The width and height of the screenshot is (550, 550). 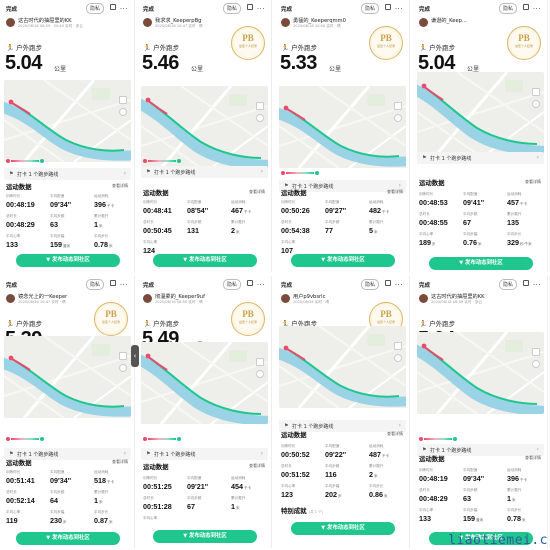 What do you see at coordinates (178, 21) in the screenshot?
I see `user-name: 我求求_KeeperpBg` at bounding box center [178, 21].